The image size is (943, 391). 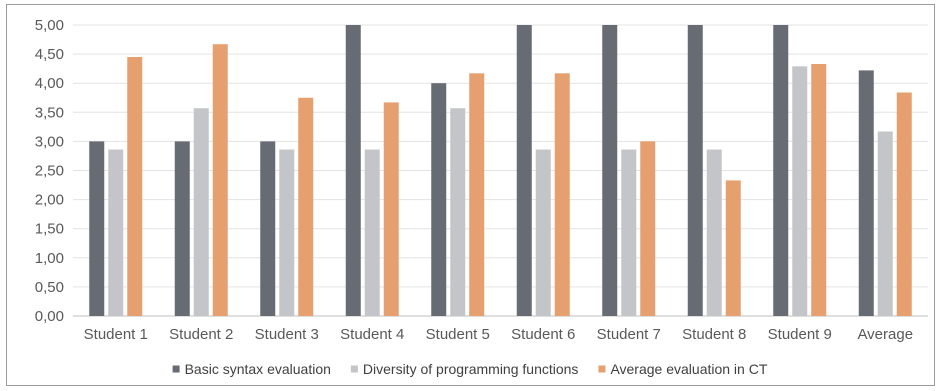 What do you see at coordinates (116, 334) in the screenshot?
I see `x-tick-label: Student 1` at bounding box center [116, 334].